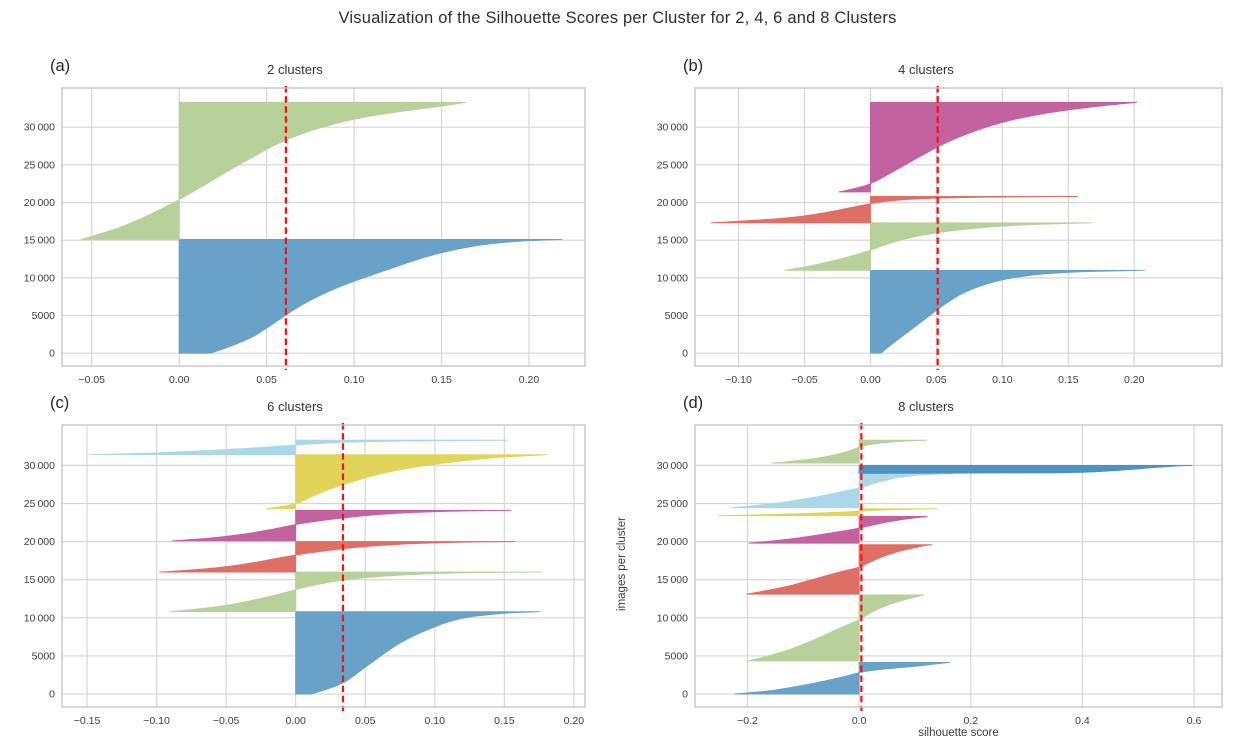 The image size is (1235, 756). I want to click on silhouette-cluster-a2, so click(274, 170).